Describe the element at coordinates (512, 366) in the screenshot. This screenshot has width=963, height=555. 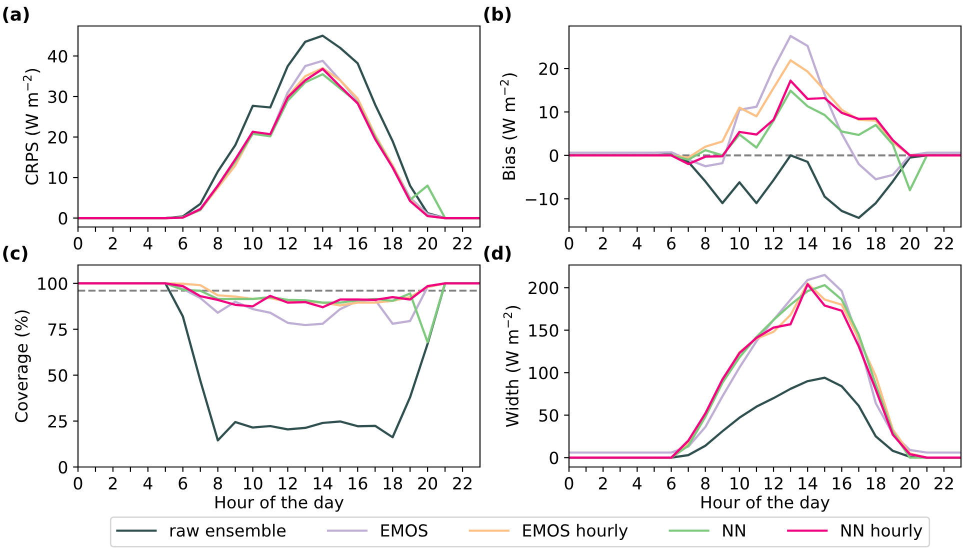
I see `y-axis-title: Width (W m$^{−2}$)` at that location.